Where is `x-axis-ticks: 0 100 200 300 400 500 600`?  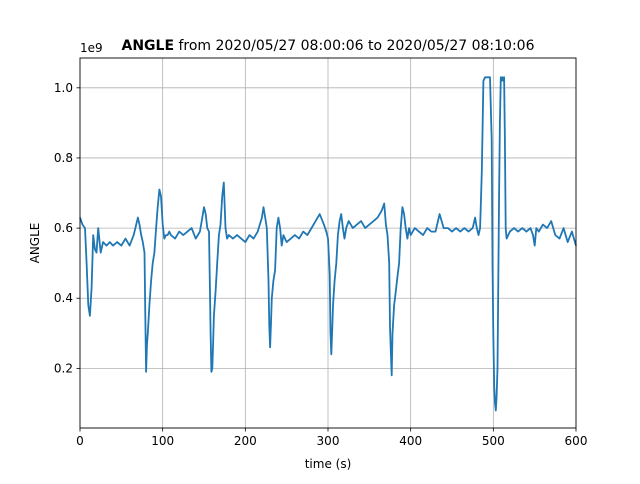
x-axis-ticks: 0 100 200 300 400 500 600 is located at coordinates (331, 438).